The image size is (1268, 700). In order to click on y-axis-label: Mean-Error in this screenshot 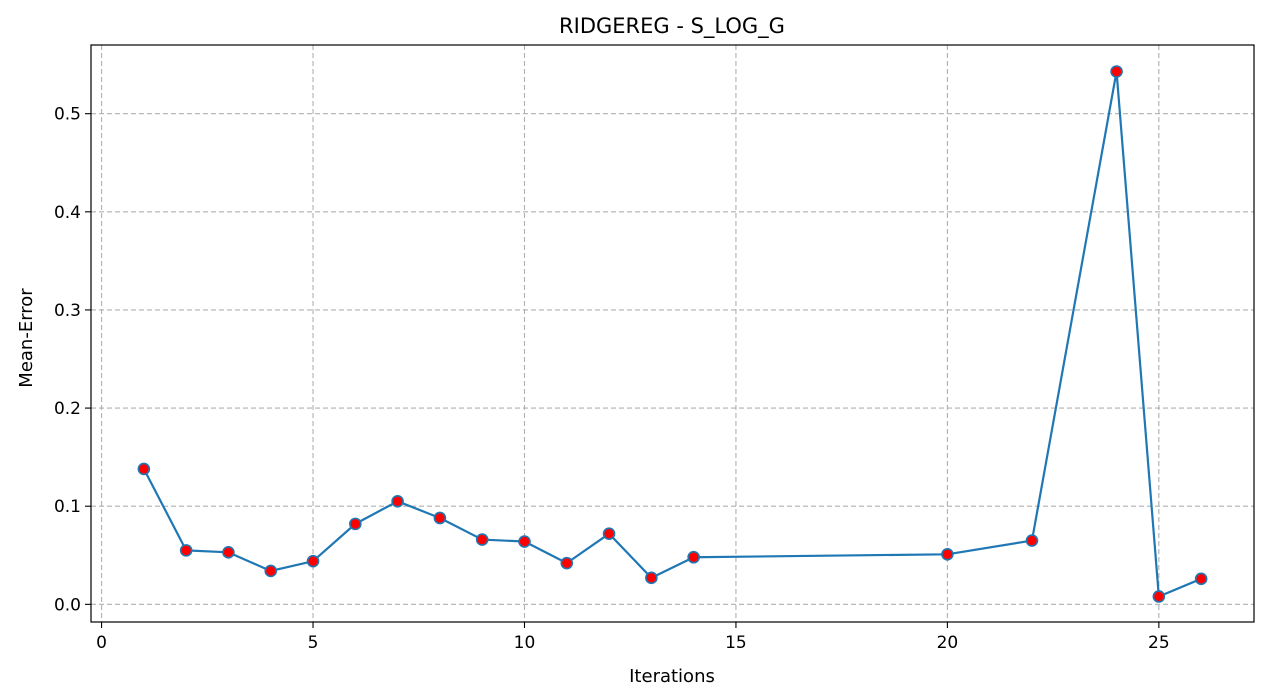, I will do `click(26, 338)`.